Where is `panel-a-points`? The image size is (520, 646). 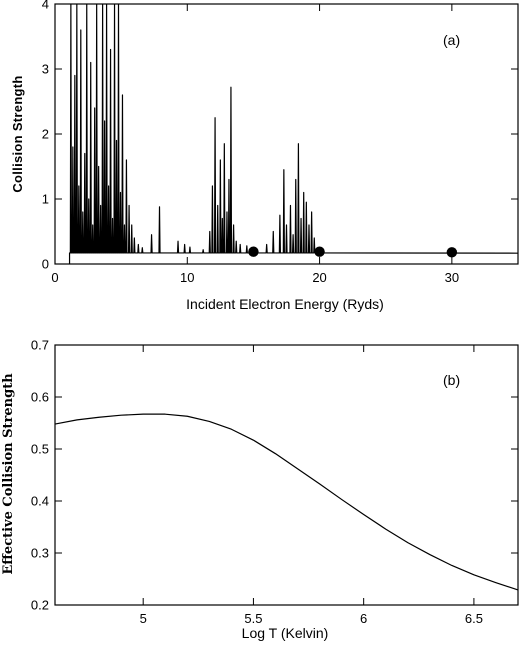
panel-a-points is located at coordinates (353, 252).